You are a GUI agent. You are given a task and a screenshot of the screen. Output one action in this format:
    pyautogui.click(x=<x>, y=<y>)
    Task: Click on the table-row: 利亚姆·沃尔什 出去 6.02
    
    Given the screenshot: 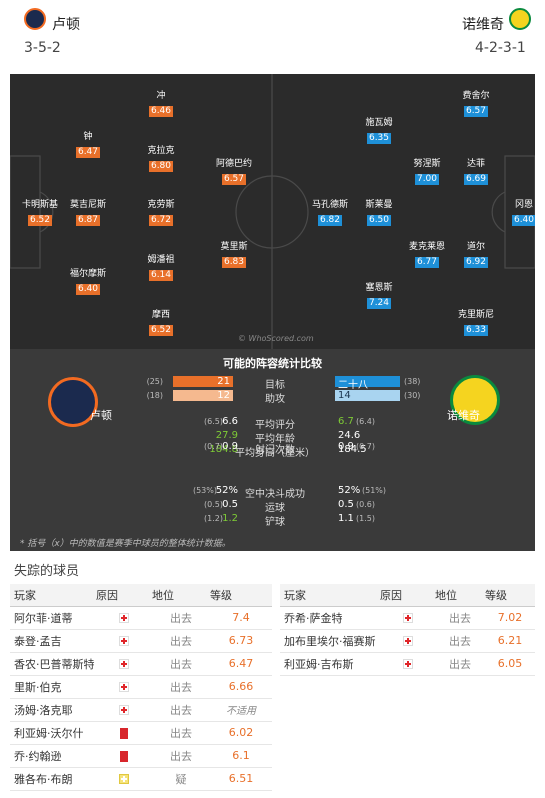 What is the action you would take?
    pyautogui.click(x=141, y=733)
    